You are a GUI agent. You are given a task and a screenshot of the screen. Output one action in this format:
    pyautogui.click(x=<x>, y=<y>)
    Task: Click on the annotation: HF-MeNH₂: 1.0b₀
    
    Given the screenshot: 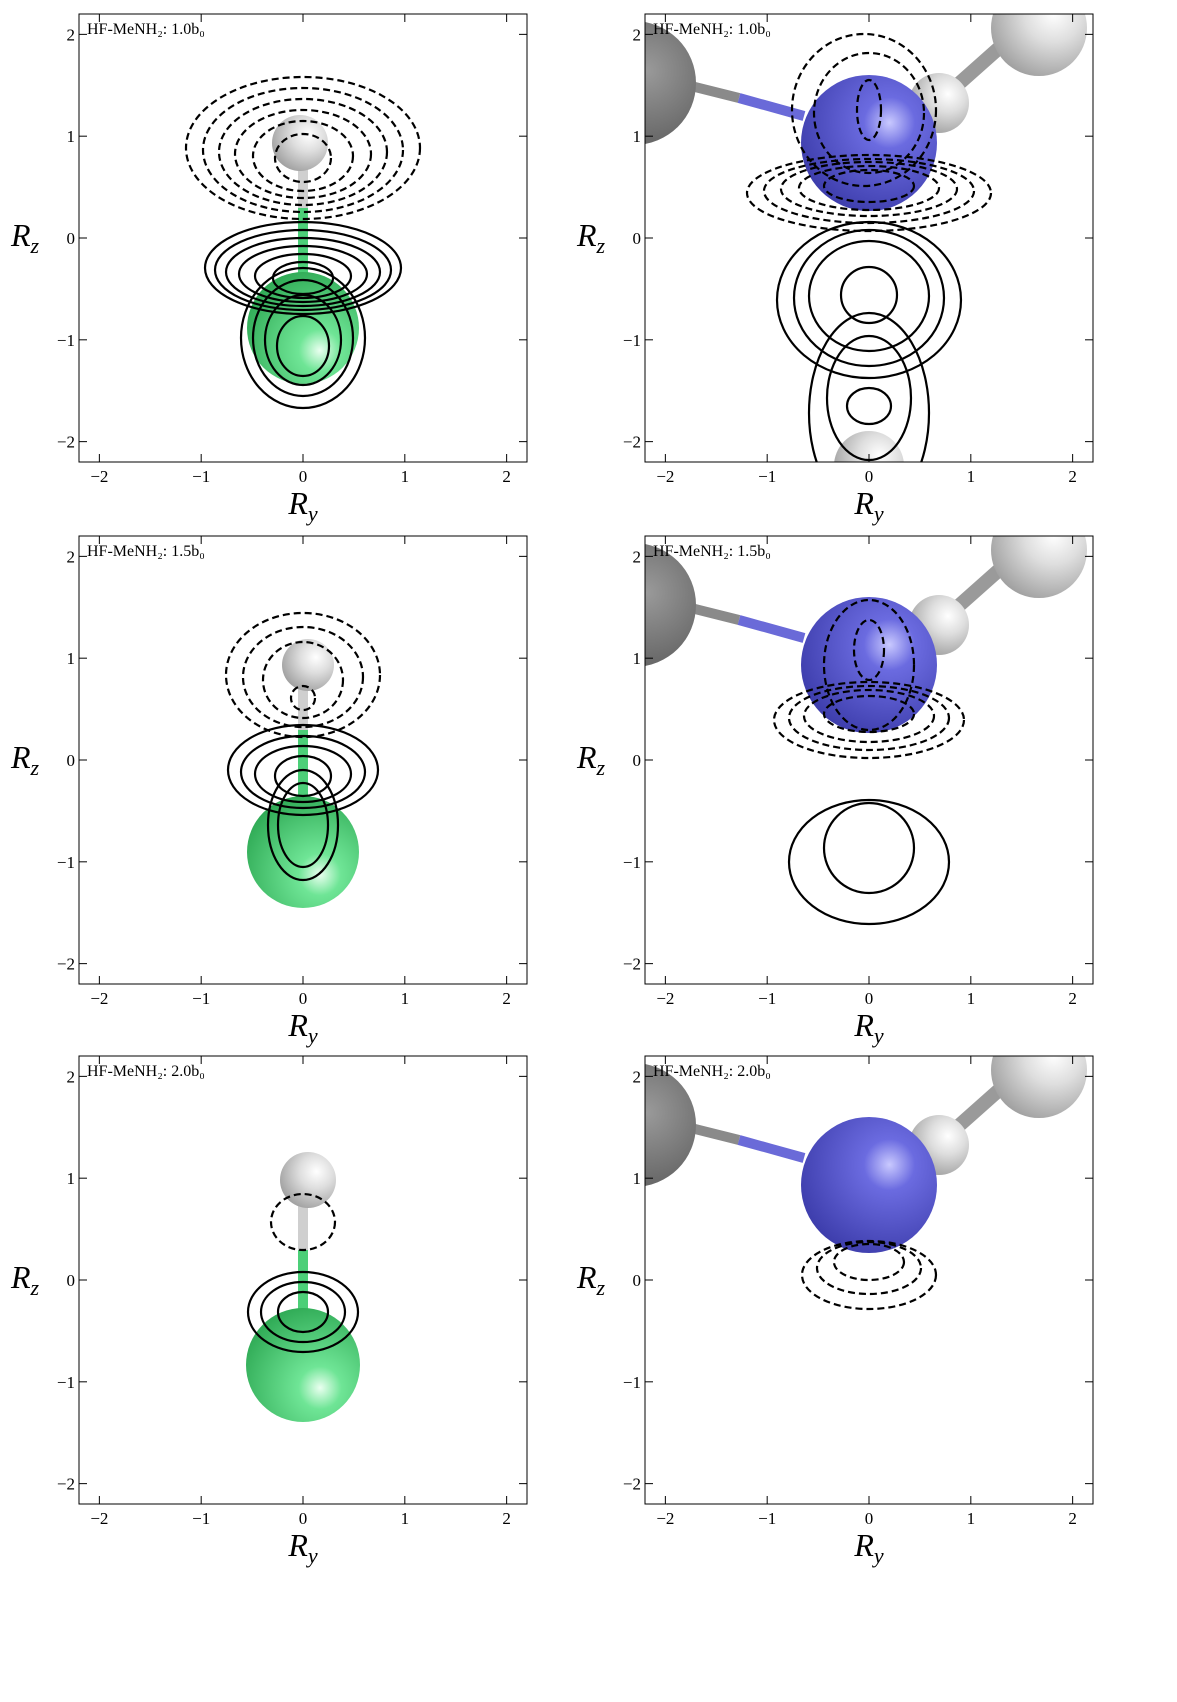 What is the action you would take?
    pyautogui.click(x=712, y=29)
    